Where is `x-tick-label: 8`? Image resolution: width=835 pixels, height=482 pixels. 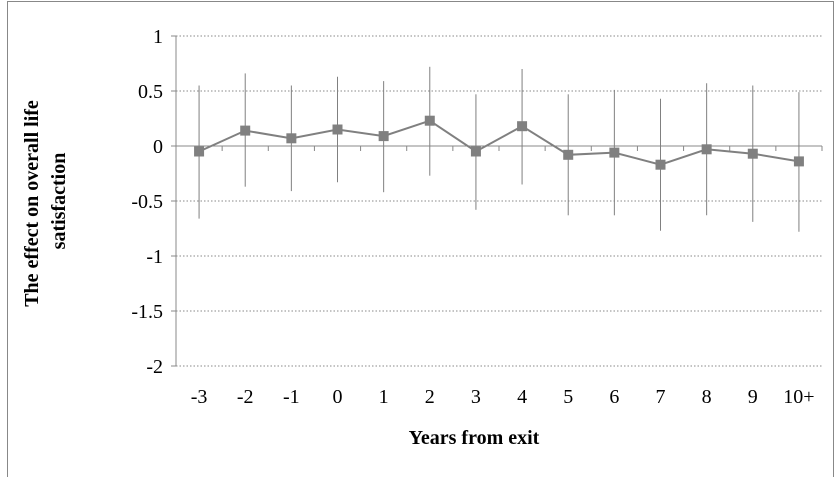 x-tick-label: 8 is located at coordinates (707, 397).